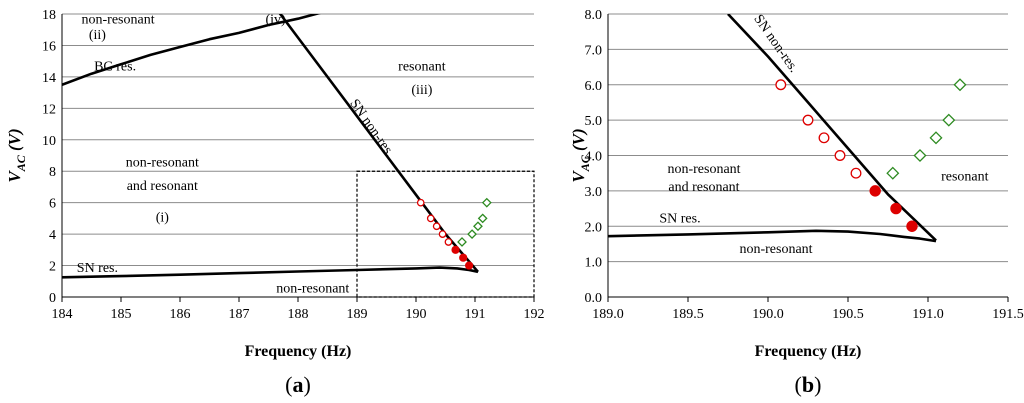 Image resolution: width=1024 pixels, height=403 pixels. I want to click on y-tick-label: 16, so click(49, 46).